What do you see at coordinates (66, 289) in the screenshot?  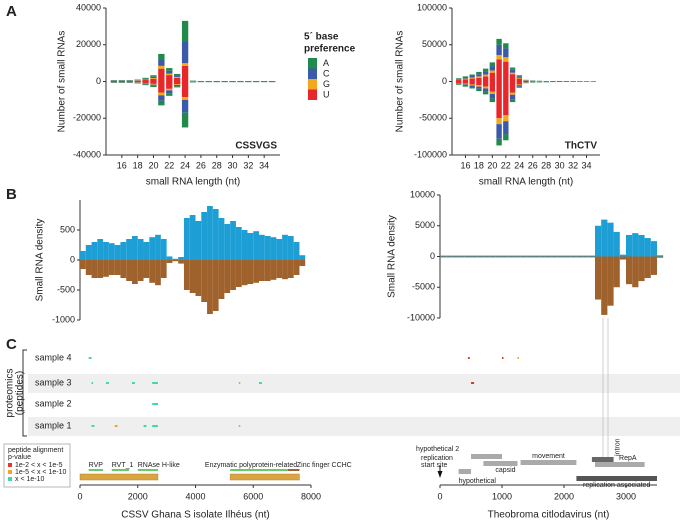 I see `y-tick-label: -500` at bounding box center [66, 289].